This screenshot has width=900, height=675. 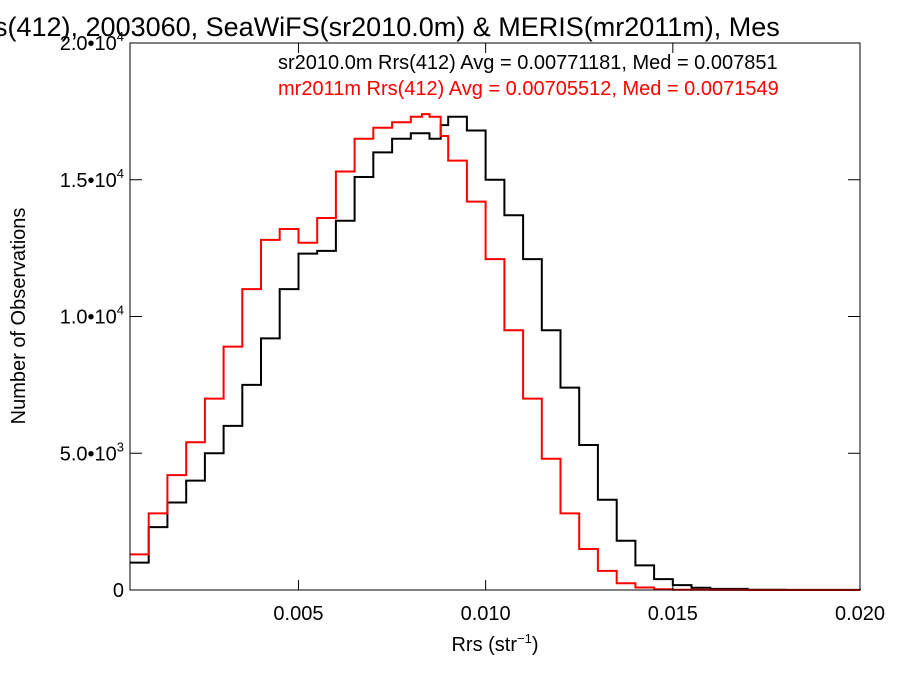 What do you see at coordinates (92, 179) in the screenshot?
I see `y-tick-label-3: 1.5•104` at bounding box center [92, 179].